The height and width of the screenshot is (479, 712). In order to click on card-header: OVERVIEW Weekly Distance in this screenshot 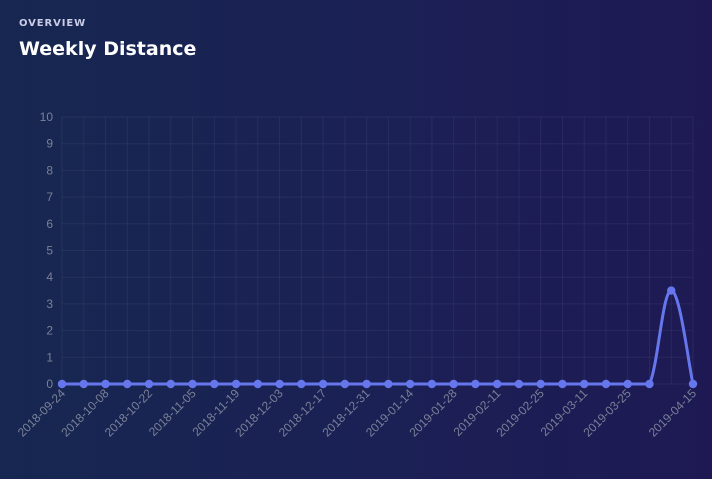, I will do `click(107, 39)`.